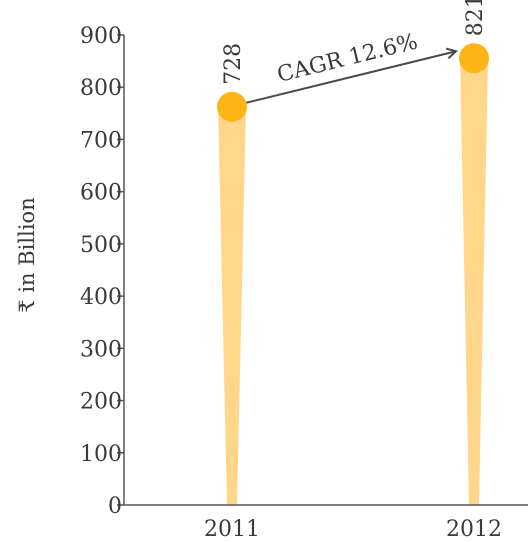 This screenshot has width=528, height=542. I want to click on y-tick-label: 900, so click(101, 36).